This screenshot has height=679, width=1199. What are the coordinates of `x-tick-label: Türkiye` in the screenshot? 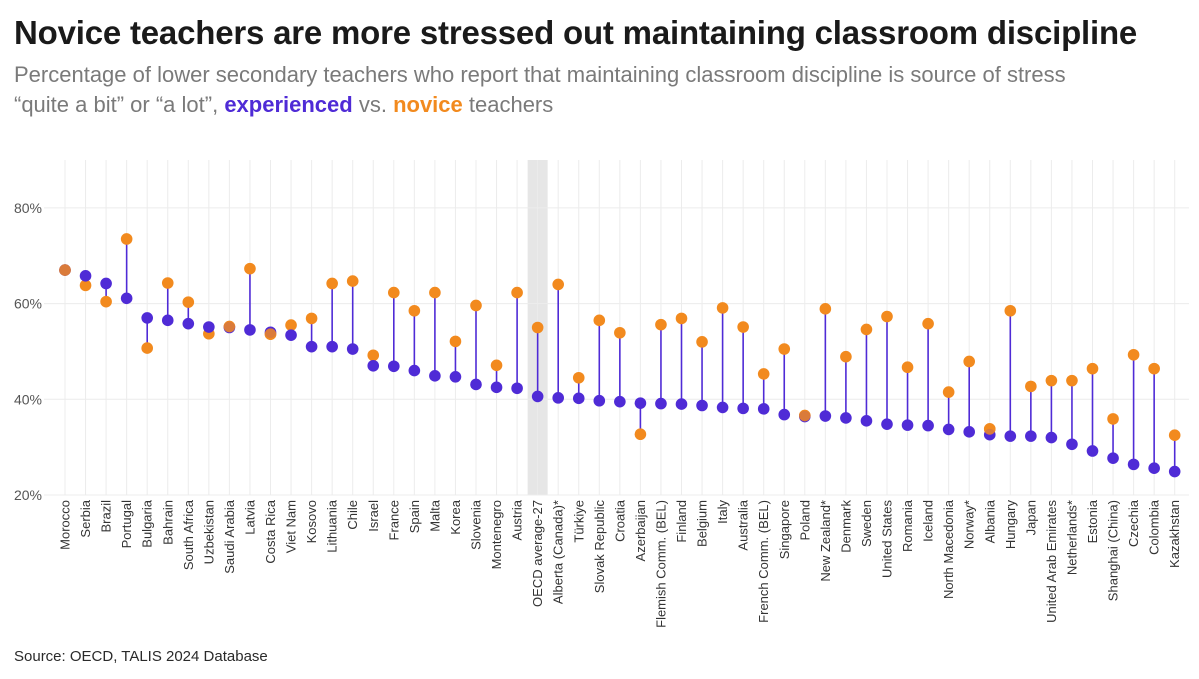 It's located at (578, 521).